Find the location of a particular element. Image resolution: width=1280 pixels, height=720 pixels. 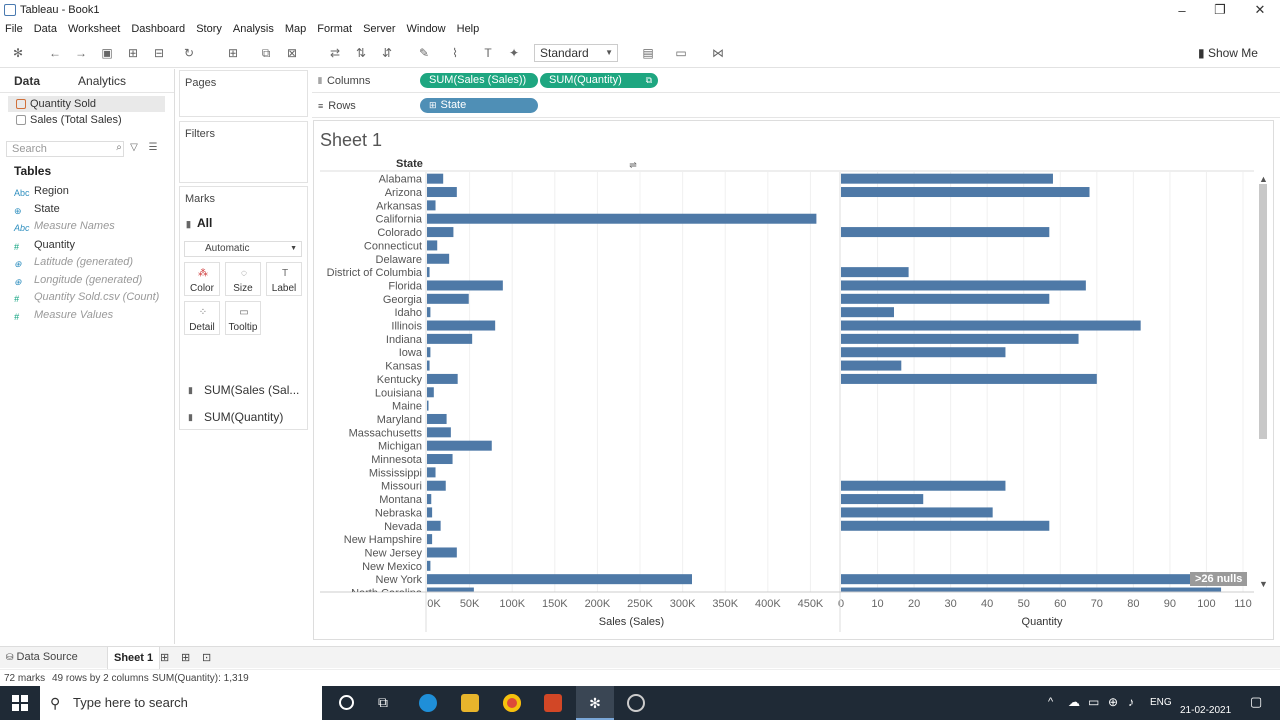

menu-story: Story is located at coordinates (209, 29).